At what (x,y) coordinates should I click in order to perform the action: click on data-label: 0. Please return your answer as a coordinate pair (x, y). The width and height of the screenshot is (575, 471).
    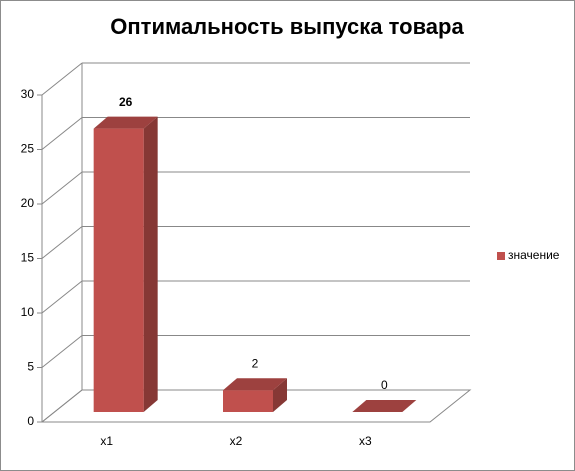
    Looking at the image, I should click on (384, 385).